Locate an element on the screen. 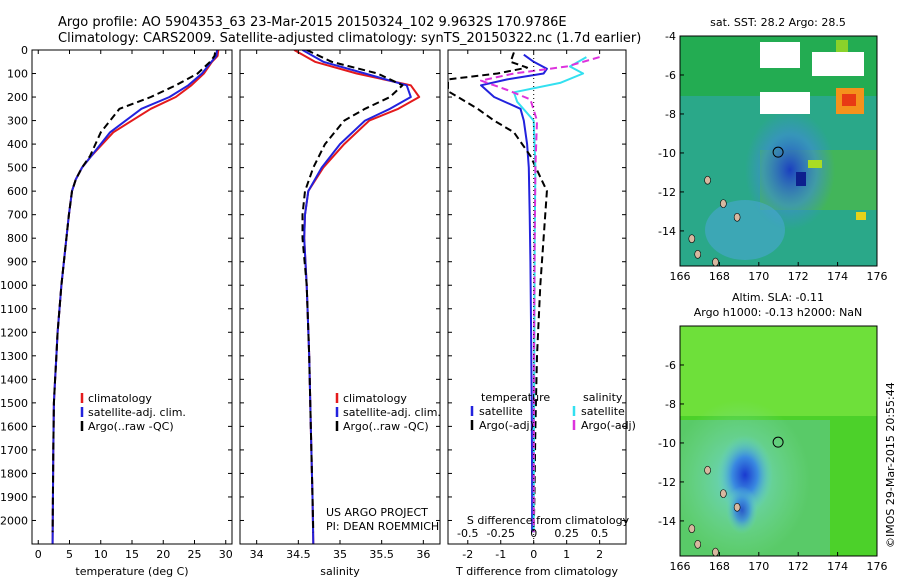 The width and height of the screenshot is (900, 580). series-line-argo-adj--temperature is located at coordinates (498, 292).